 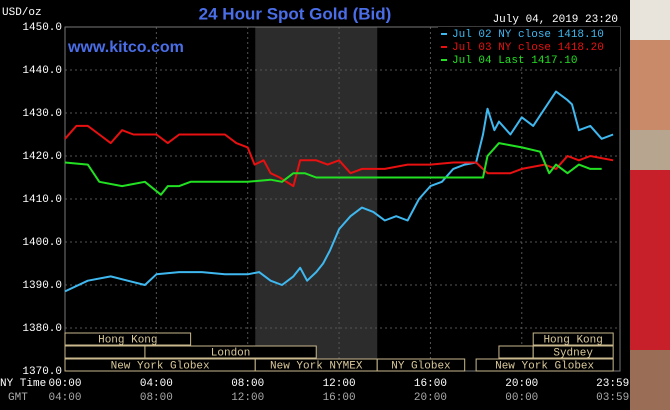 I want to click on y-tick-label: 1420.0, so click(x=42, y=157).